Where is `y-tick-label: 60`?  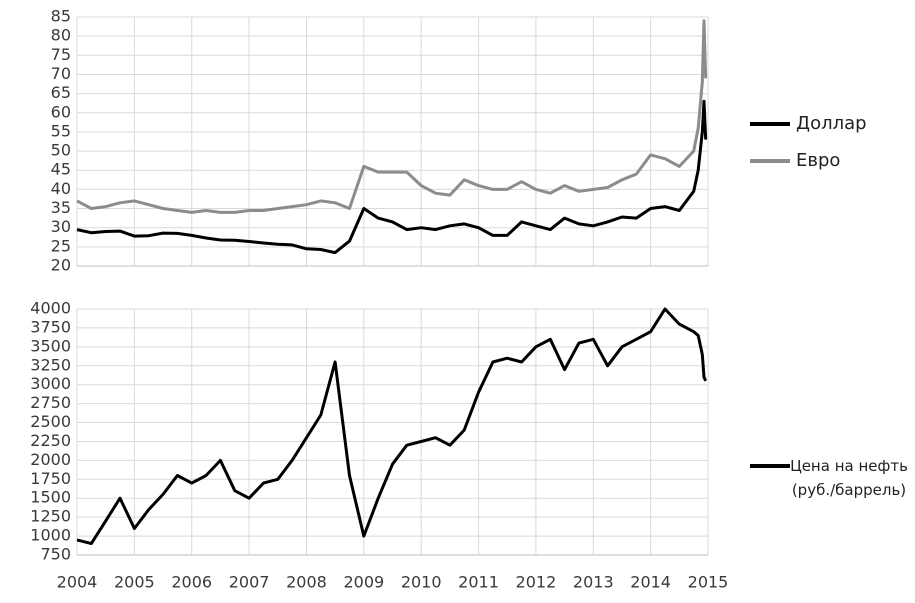 y-tick-label: 60 is located at coordinates (61, 111).